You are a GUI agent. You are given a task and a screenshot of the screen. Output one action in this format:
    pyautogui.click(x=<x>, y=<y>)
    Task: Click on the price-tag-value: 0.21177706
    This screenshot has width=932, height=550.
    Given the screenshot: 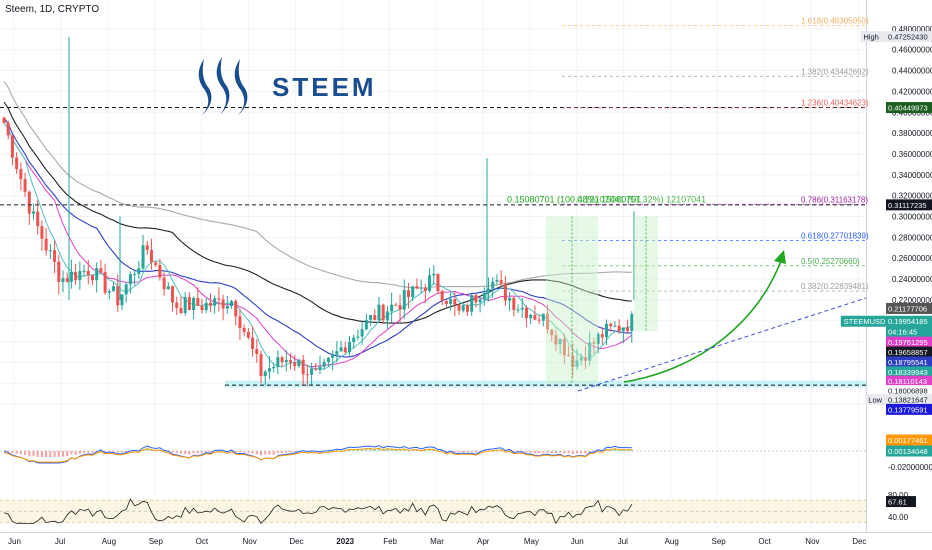 What is the action you would take?
    pyautogui.click(x=907, y=308)
    